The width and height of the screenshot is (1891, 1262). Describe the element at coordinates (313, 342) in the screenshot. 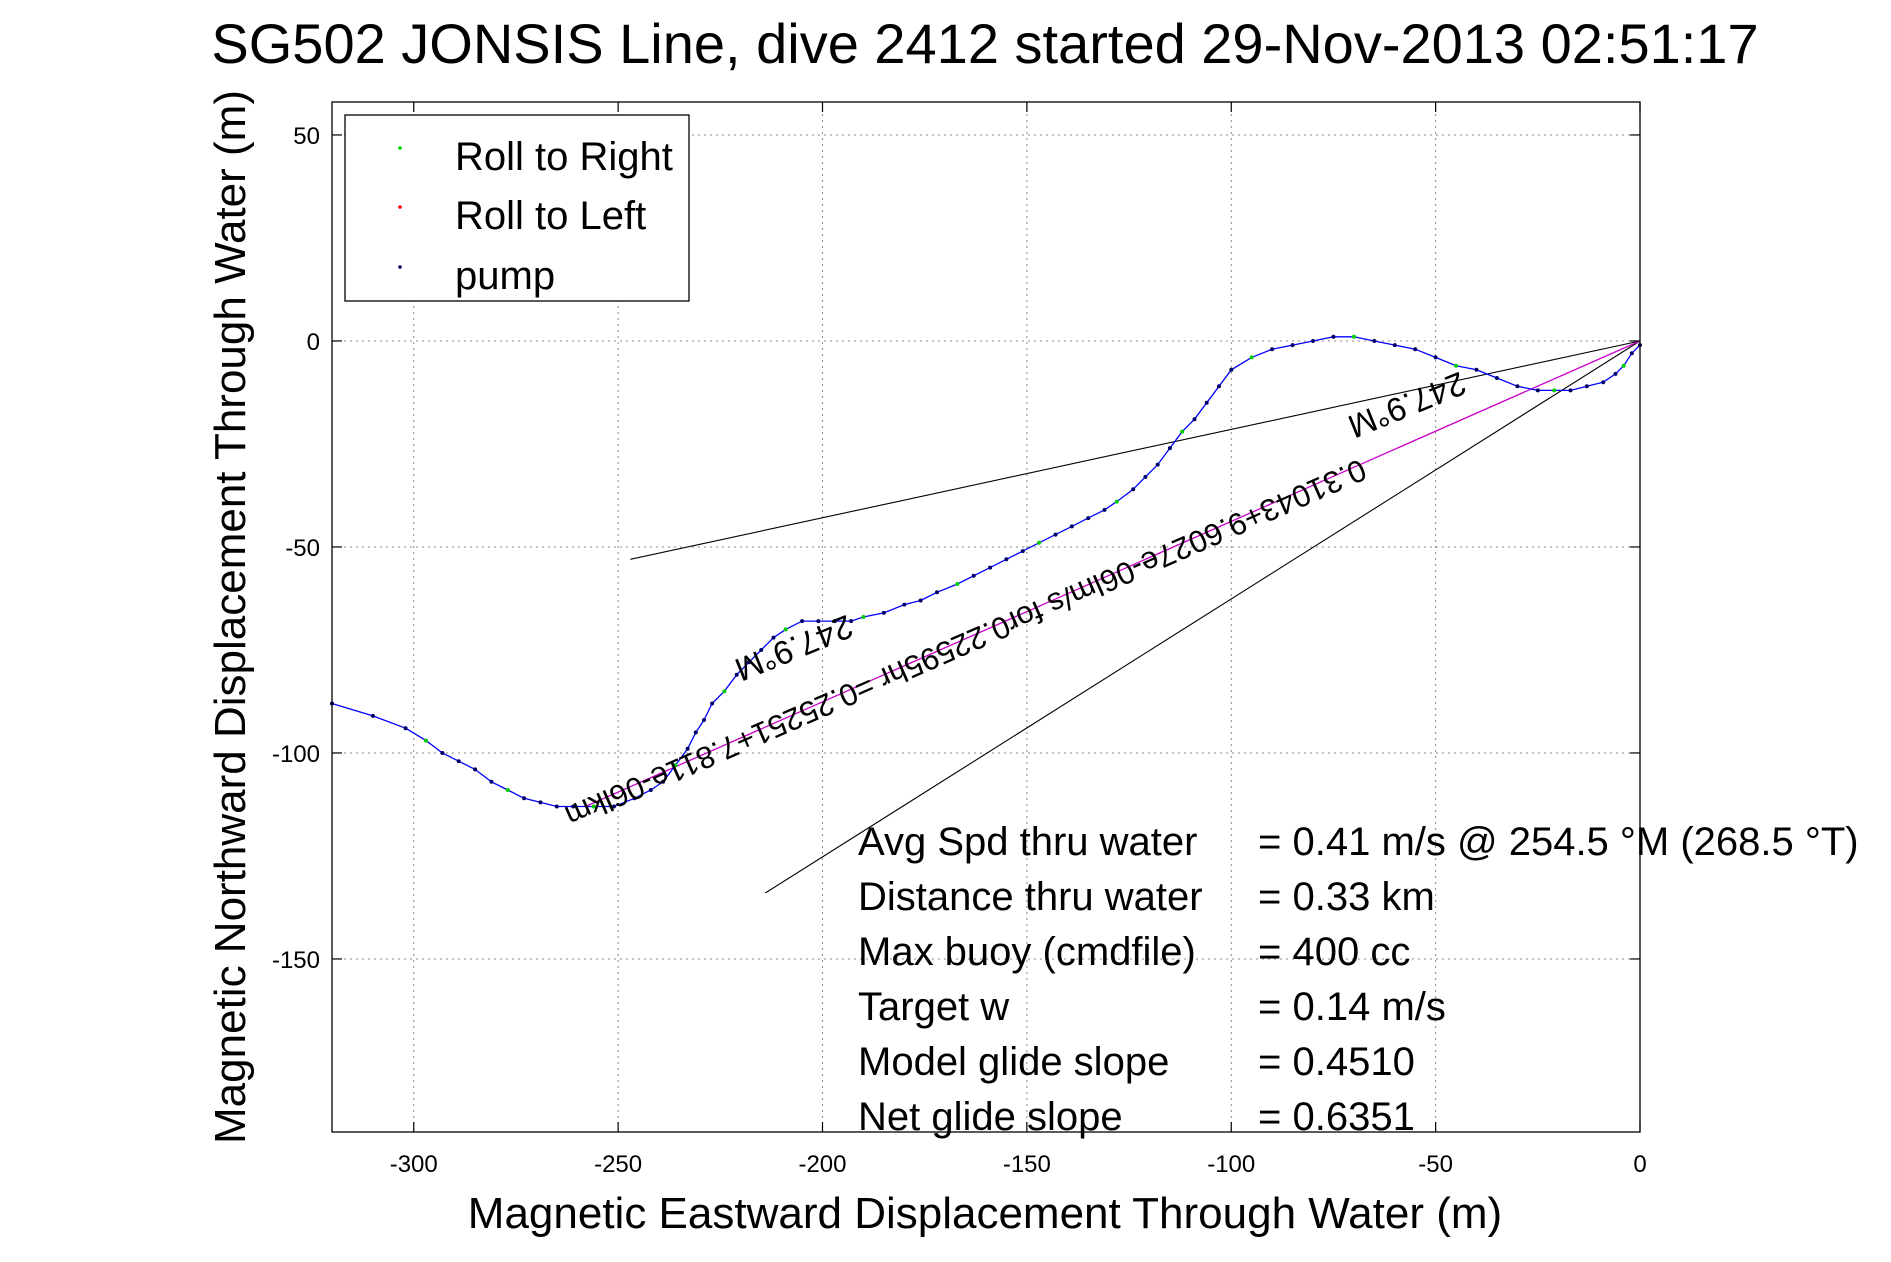

I see `y-tick-label: 0` at that location.